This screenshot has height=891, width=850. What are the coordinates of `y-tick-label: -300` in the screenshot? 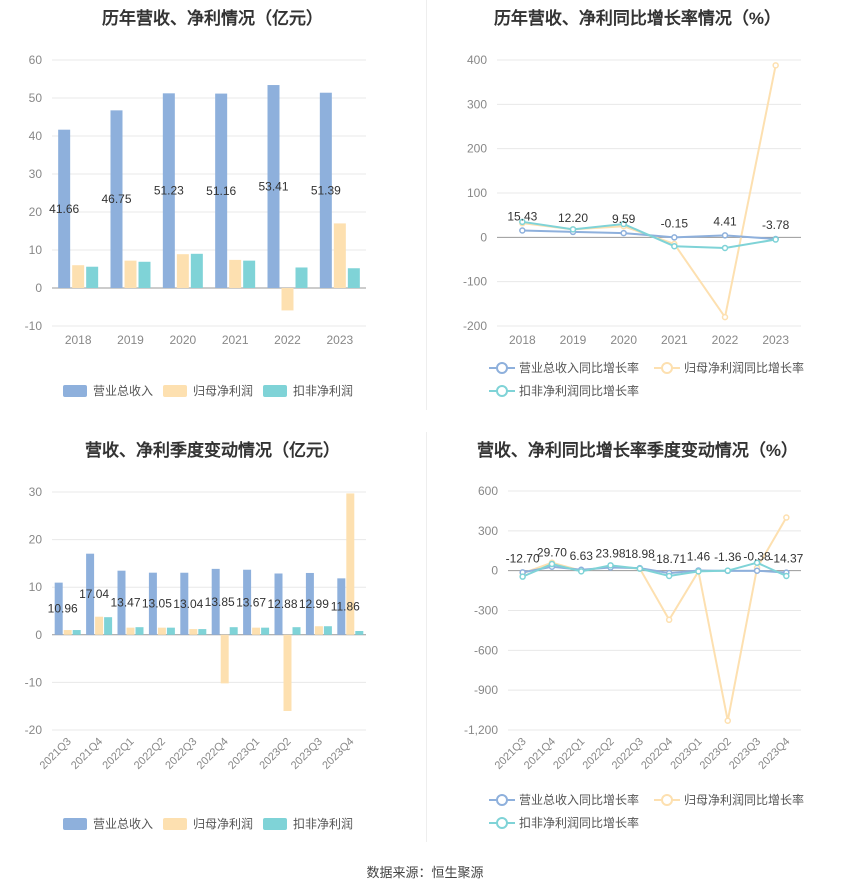 It's located at (486, 611).